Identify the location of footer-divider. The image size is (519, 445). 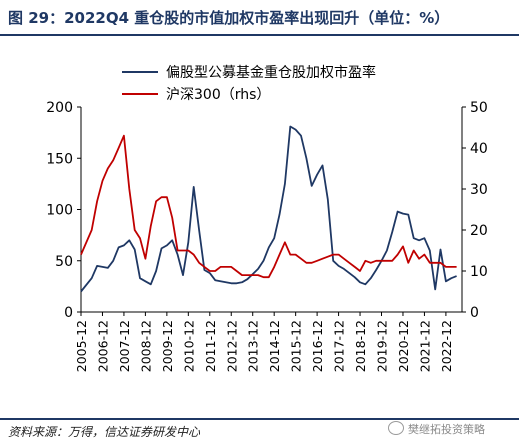
(259, 419).